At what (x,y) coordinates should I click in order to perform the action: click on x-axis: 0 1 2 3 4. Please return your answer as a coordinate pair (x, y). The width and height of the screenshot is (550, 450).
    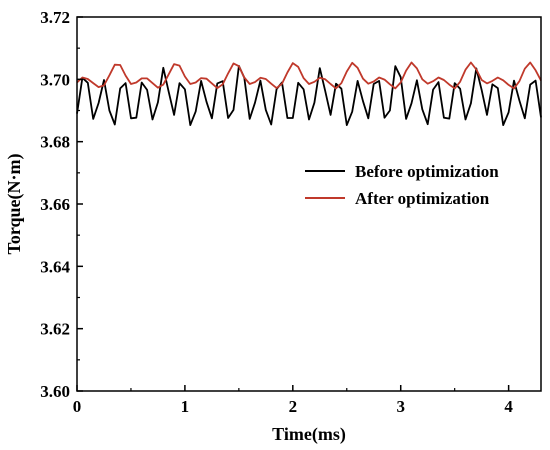
    Looking at the image, I should click on (293, 400).